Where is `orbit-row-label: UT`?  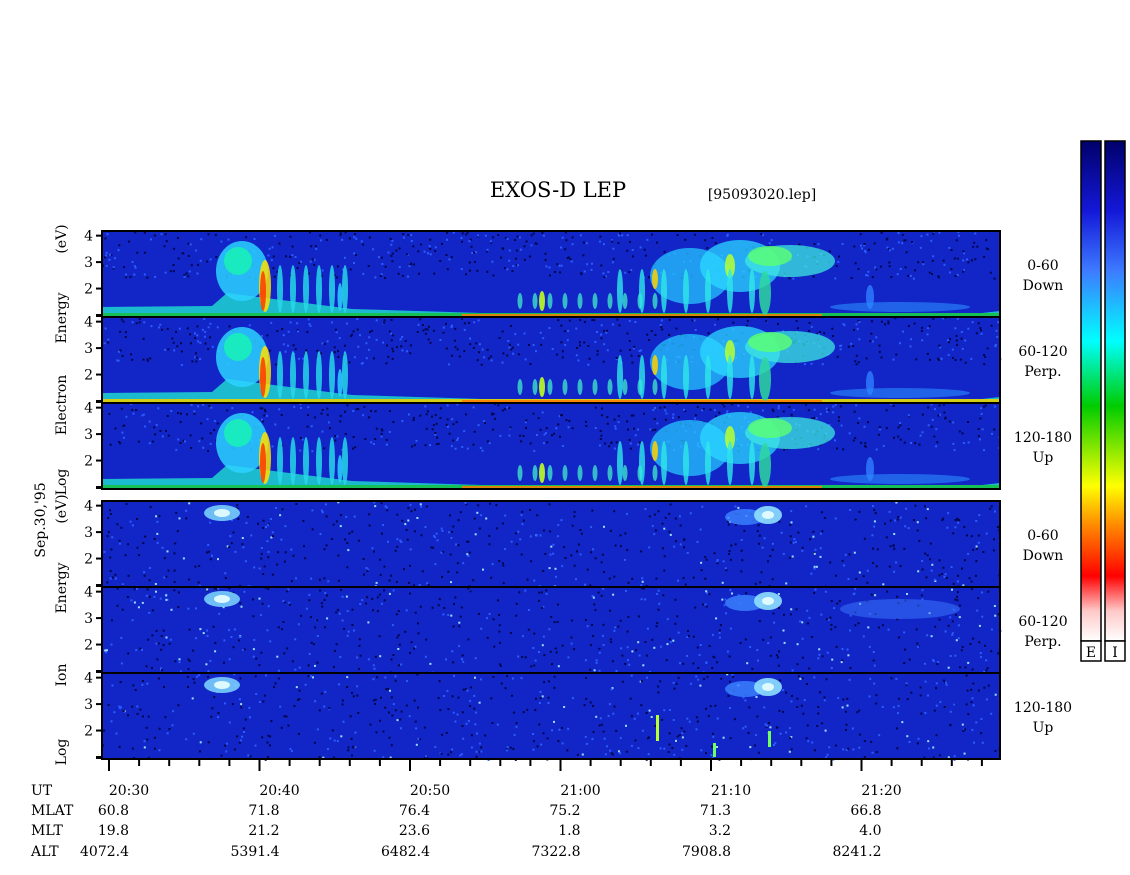
orbit-row-label: UT is located at coordinates (42, 791).